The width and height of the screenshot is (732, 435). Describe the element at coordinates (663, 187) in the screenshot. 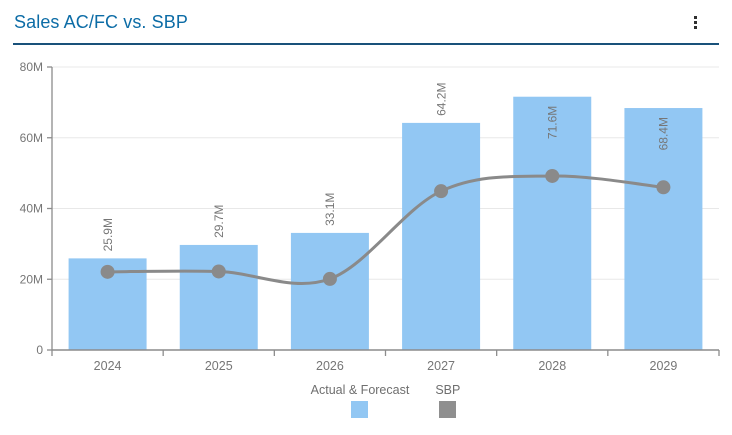

I see `sbp-marker-2029` at that location.